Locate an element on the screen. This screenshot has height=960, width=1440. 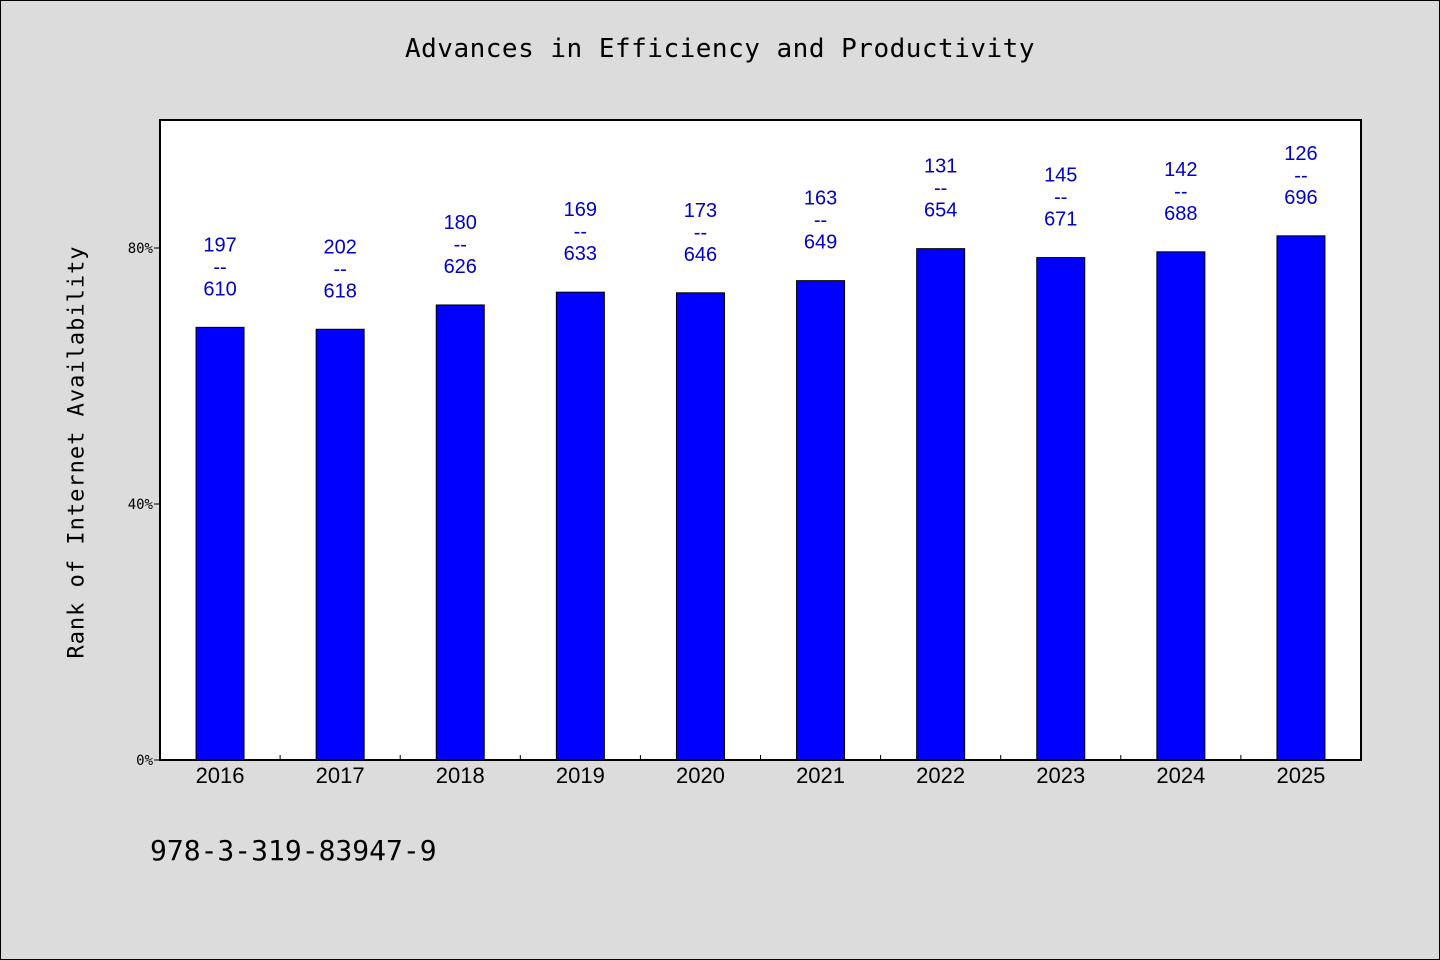
chart-title: Advances in Efficiency and Productivity is located at coordinates (720, 49).